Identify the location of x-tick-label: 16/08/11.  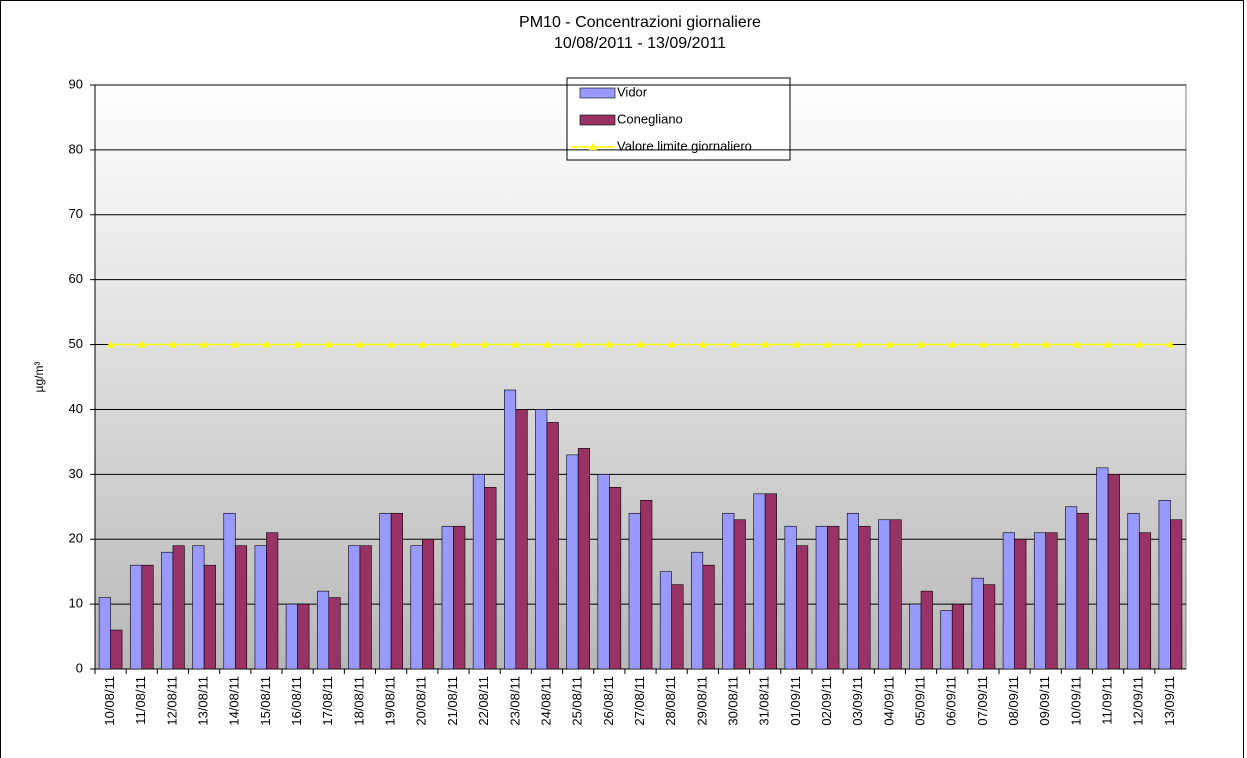
(296, 701).